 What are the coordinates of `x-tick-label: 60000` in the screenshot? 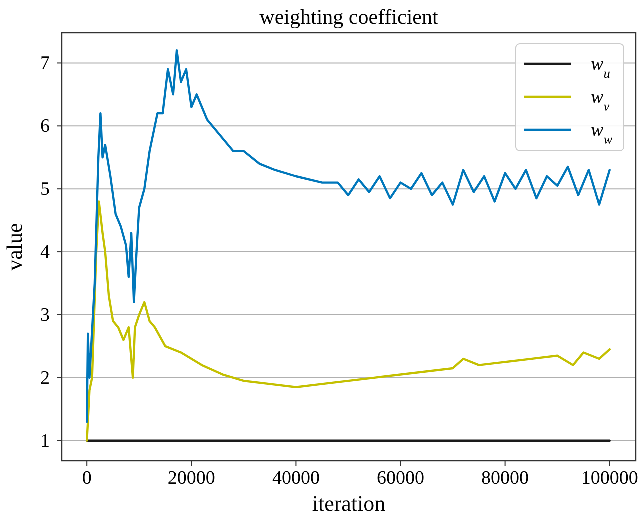 It's located at (401, 478).